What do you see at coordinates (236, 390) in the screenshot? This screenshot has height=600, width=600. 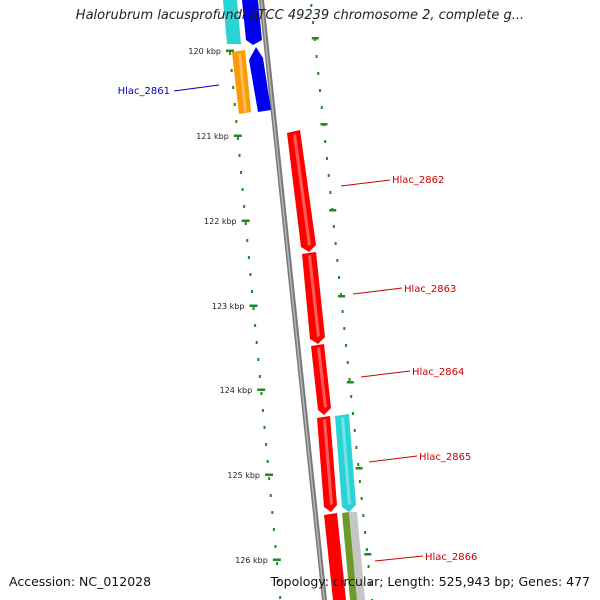 I see `ruler-tick-label: 124 kbp` at bounding box center [236, 390].